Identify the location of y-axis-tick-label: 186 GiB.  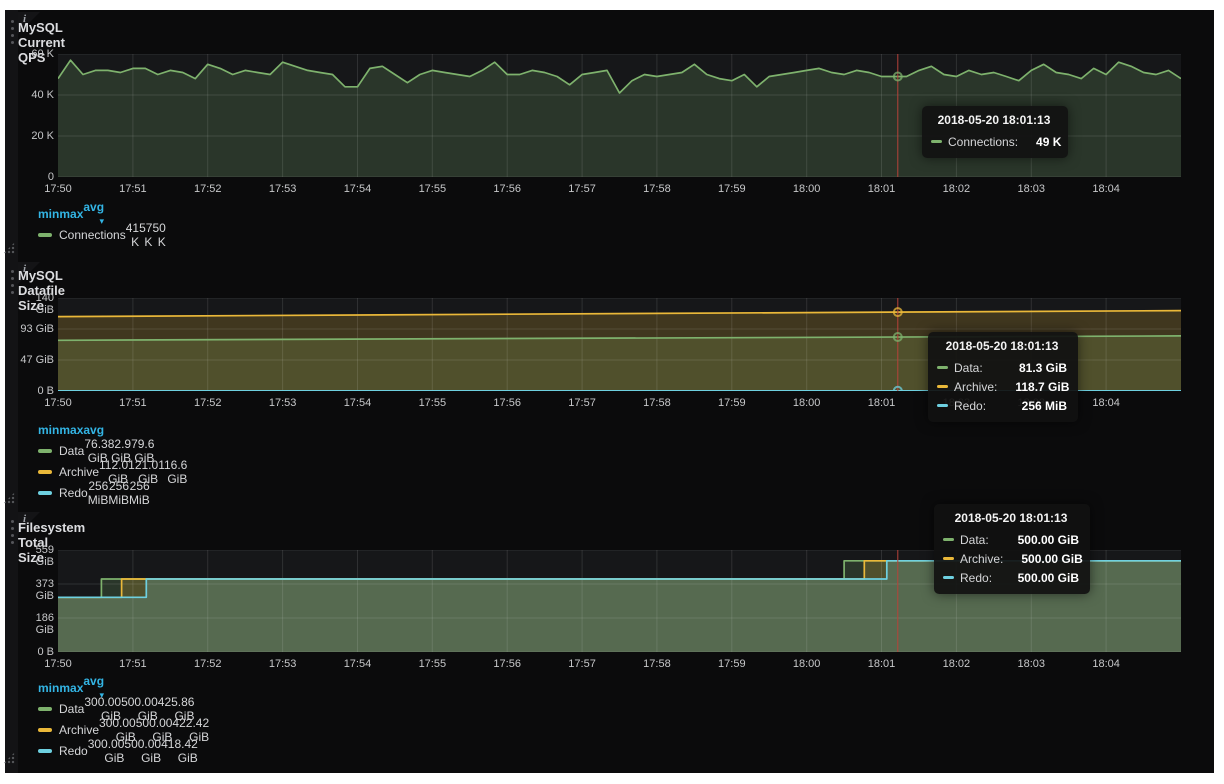
(44, 624).